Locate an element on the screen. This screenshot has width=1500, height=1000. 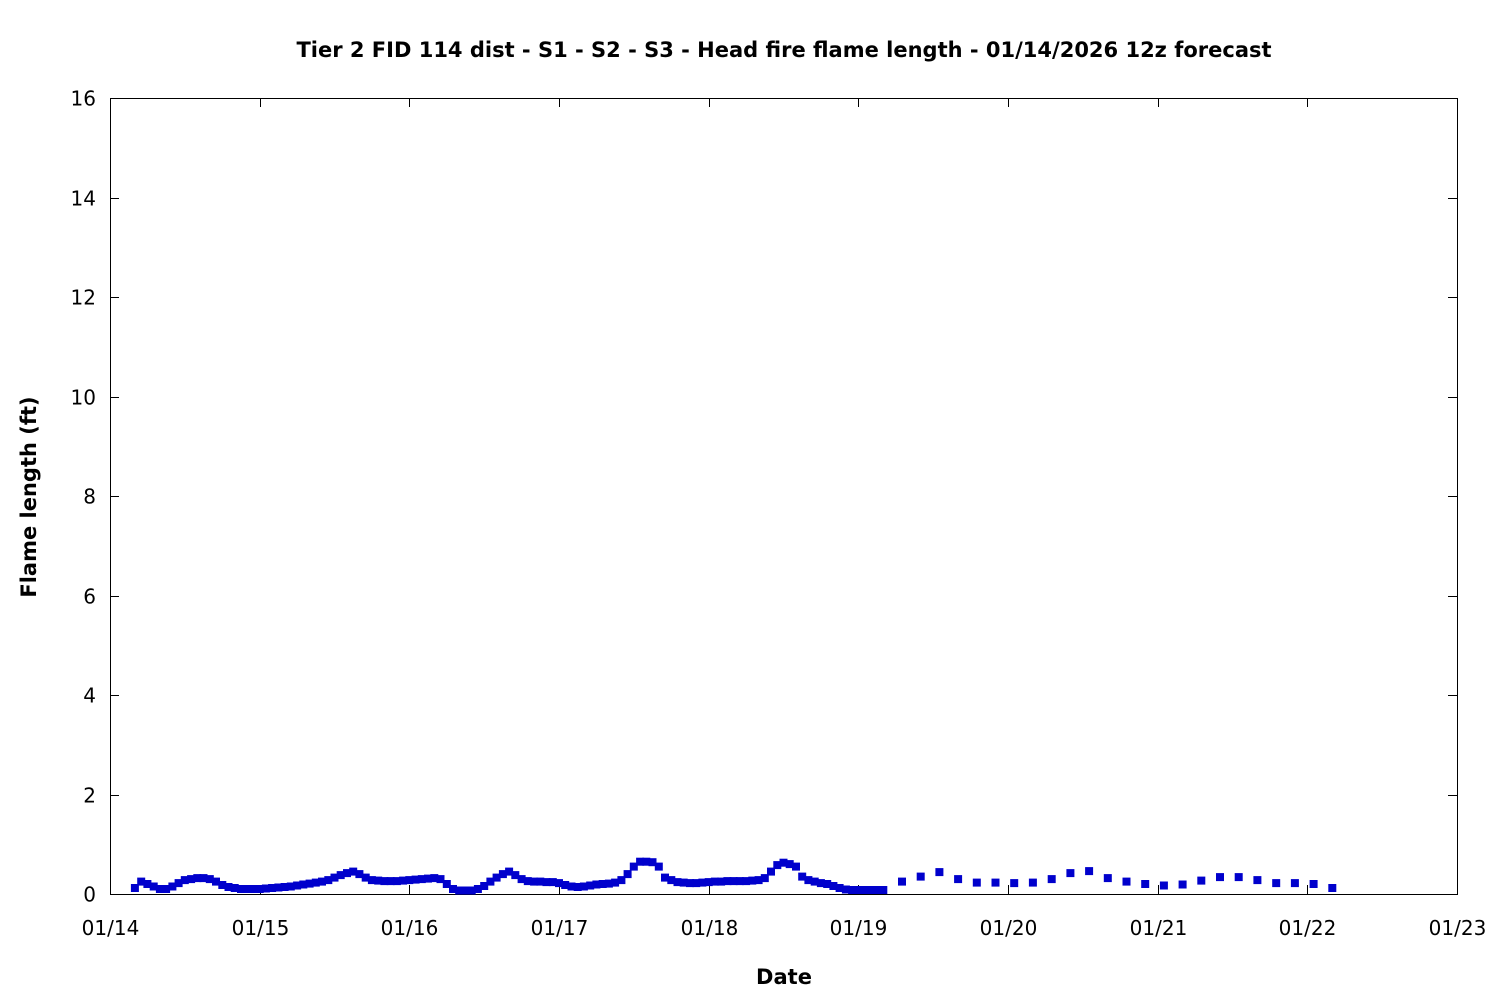
y-tick-label: 16 is located at coordinates (83, 99).